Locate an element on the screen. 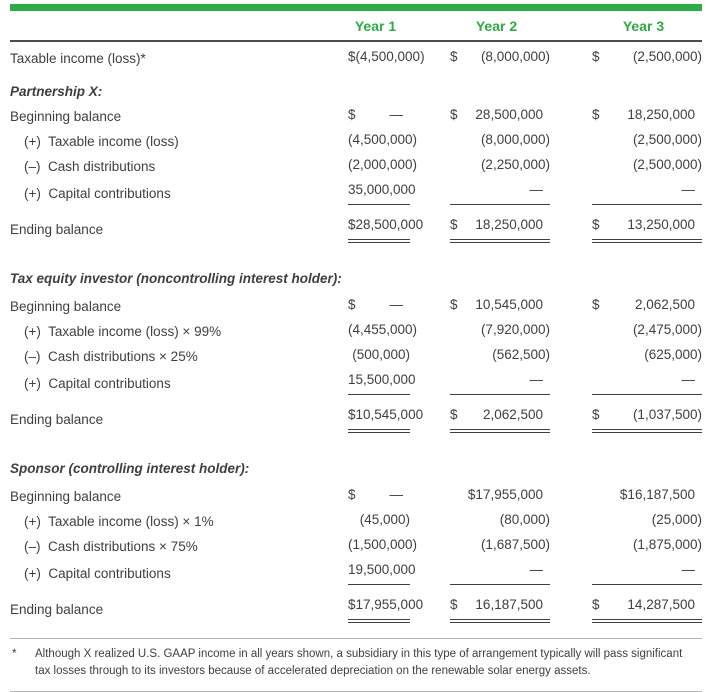 The width and height of the screenshot is (711, 692). amount-value: 19,500,000 is located at coordinates (382, 569).